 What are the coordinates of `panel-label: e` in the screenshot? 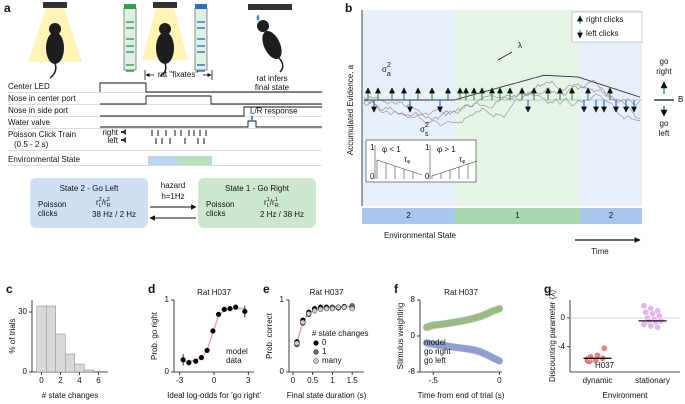 It's located at (266, 289).